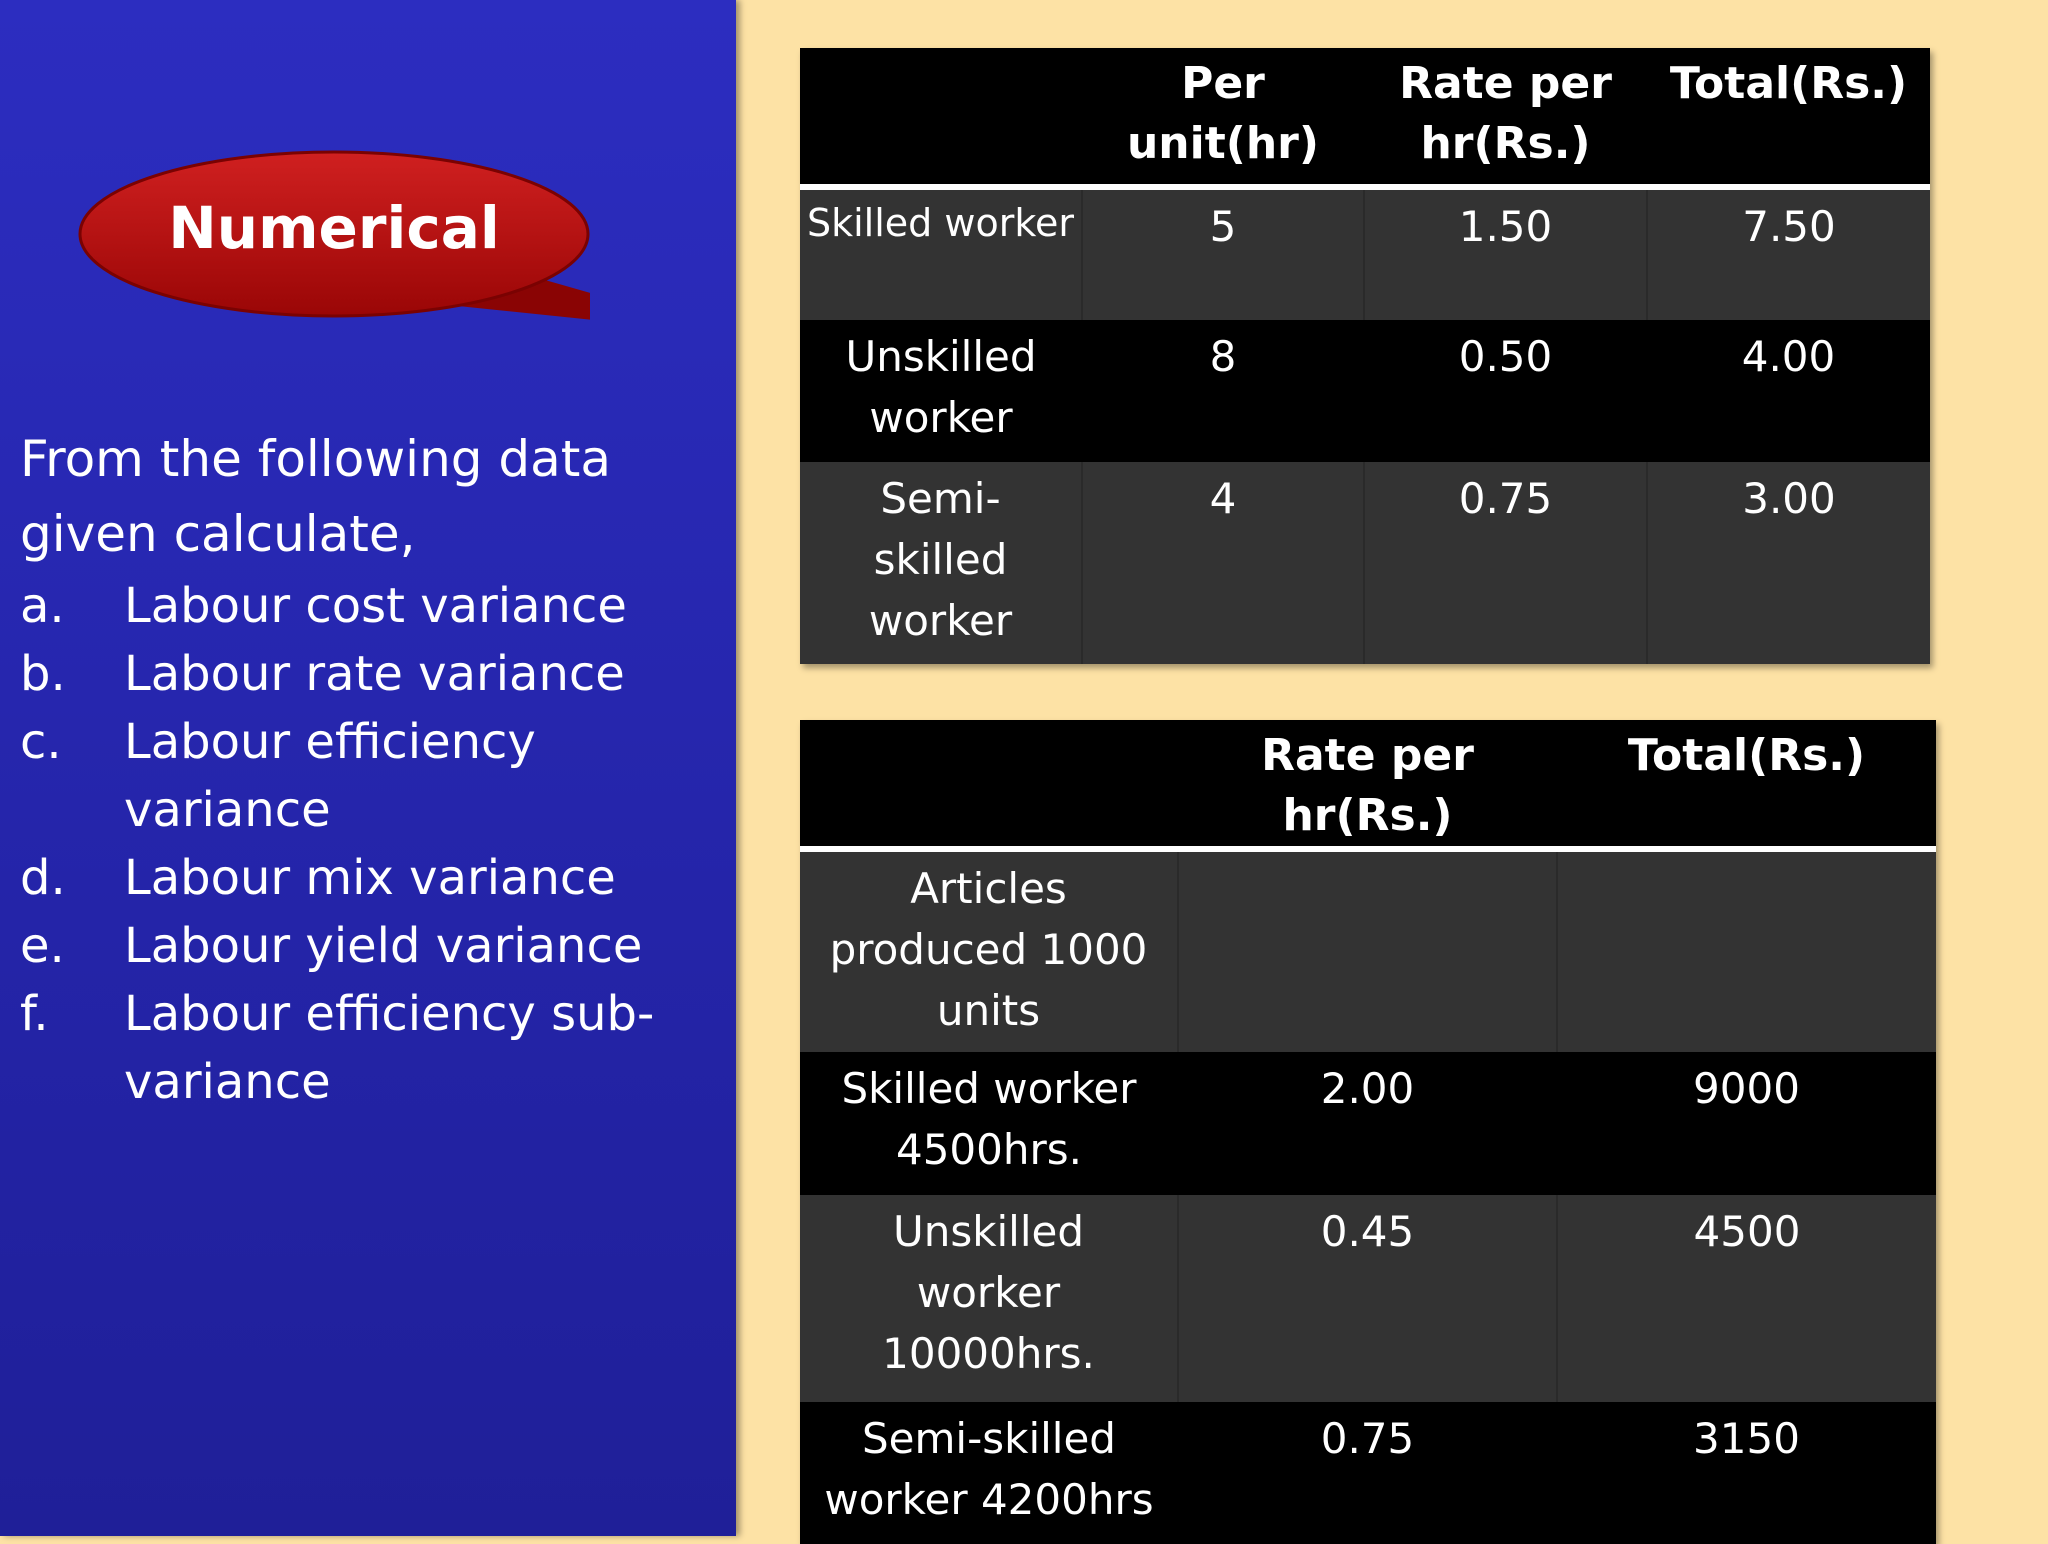  I want to click on list-marker: c., so click(41, 742).